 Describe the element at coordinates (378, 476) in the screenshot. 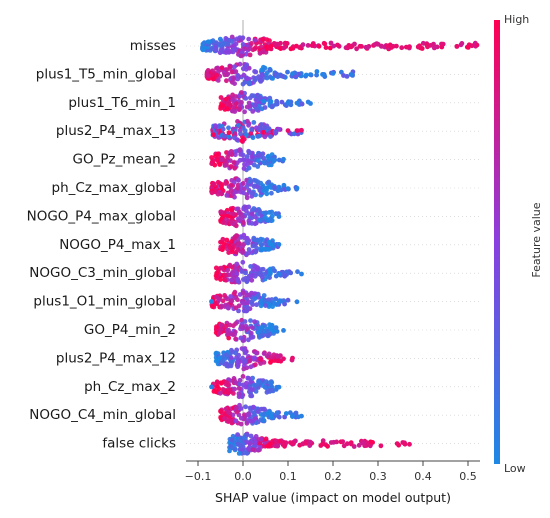

I see `x-tick-label: 0.3` at that location.